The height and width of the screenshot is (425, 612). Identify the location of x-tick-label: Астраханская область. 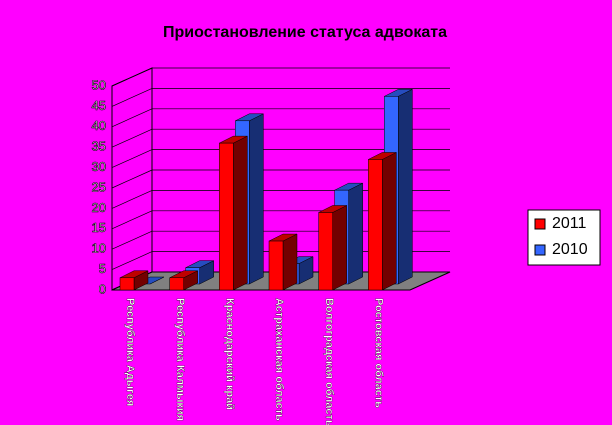
(279, 359).